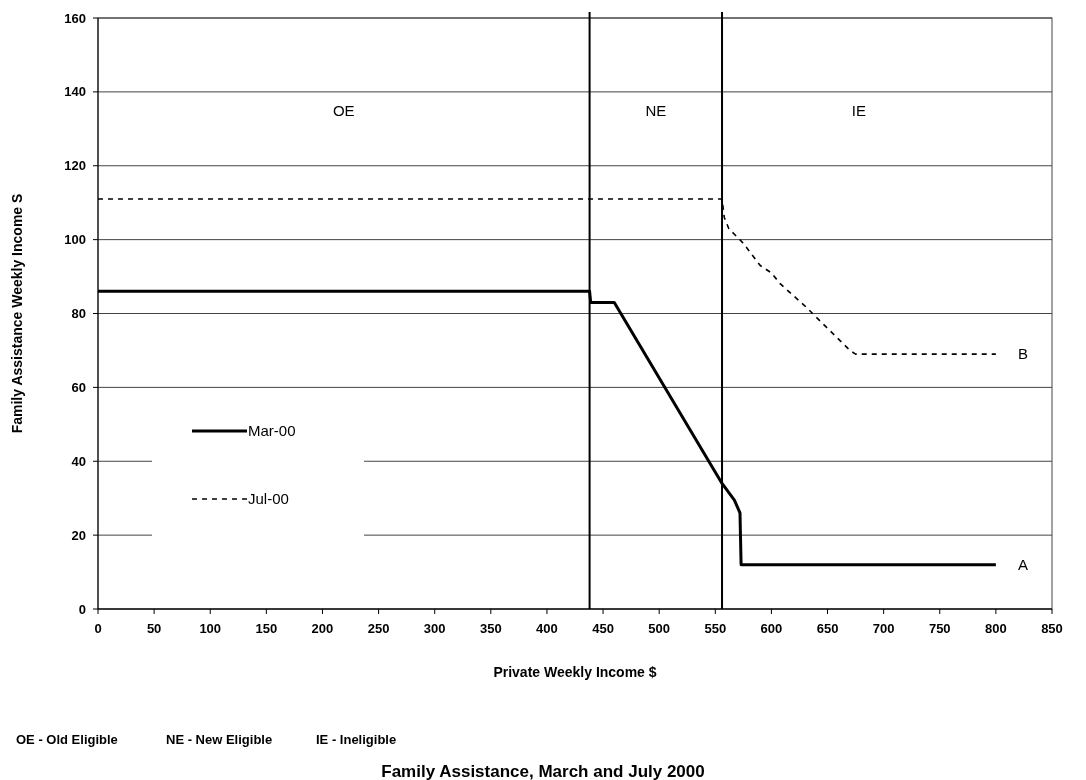  Describe the element at coordinates (434, 628) in the screenshot. I see `x-tick-label: 300` at that location.